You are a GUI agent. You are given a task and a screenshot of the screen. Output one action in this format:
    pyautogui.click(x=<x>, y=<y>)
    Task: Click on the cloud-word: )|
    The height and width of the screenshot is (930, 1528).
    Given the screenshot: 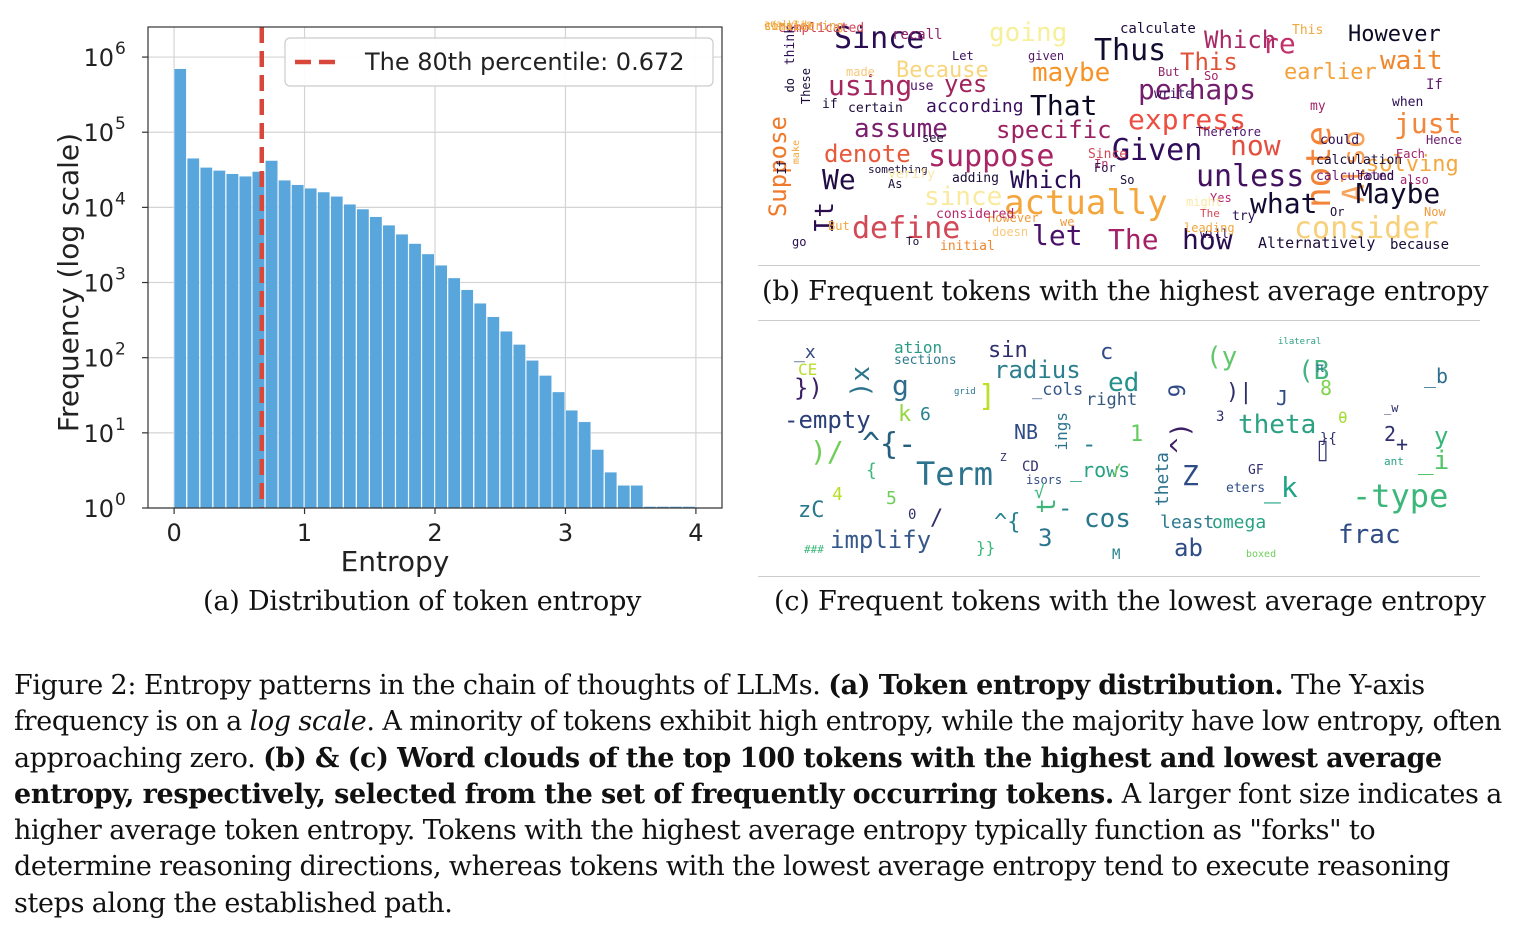 What is the action you would take?
    pyautogui.click(x=1239, y=392)
    